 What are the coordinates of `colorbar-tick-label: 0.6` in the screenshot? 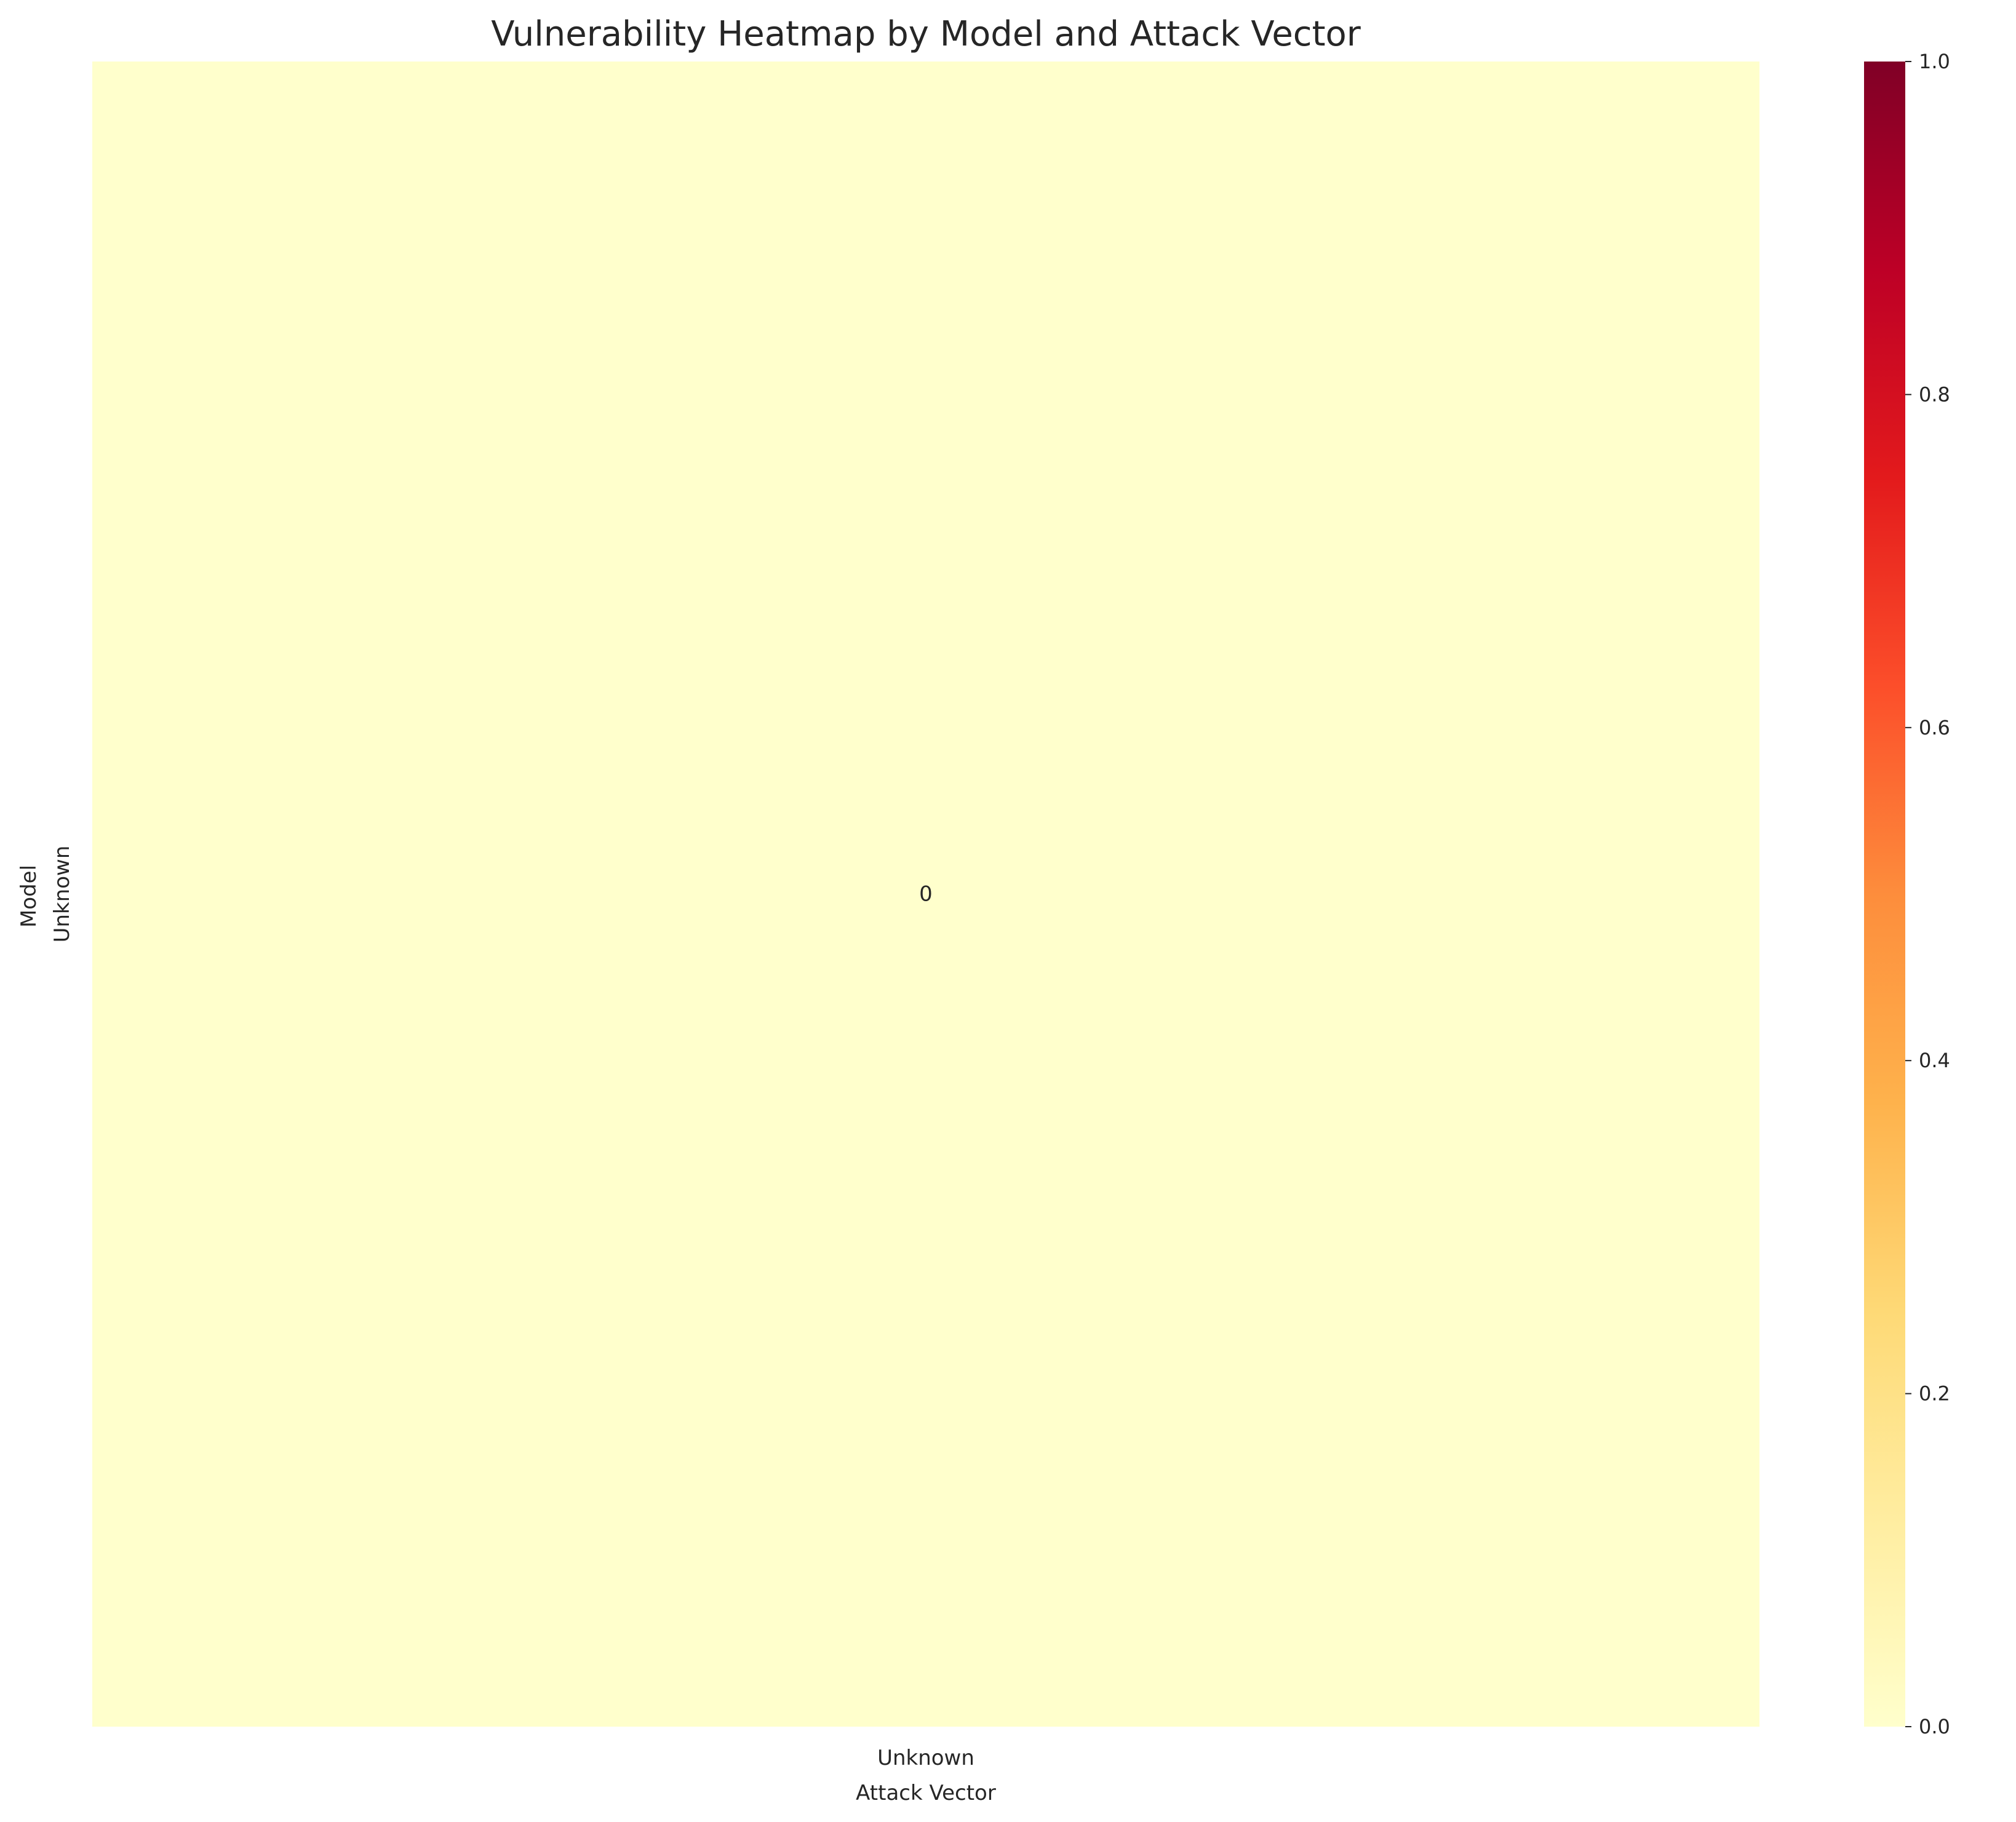 It's located at (1935, 727).